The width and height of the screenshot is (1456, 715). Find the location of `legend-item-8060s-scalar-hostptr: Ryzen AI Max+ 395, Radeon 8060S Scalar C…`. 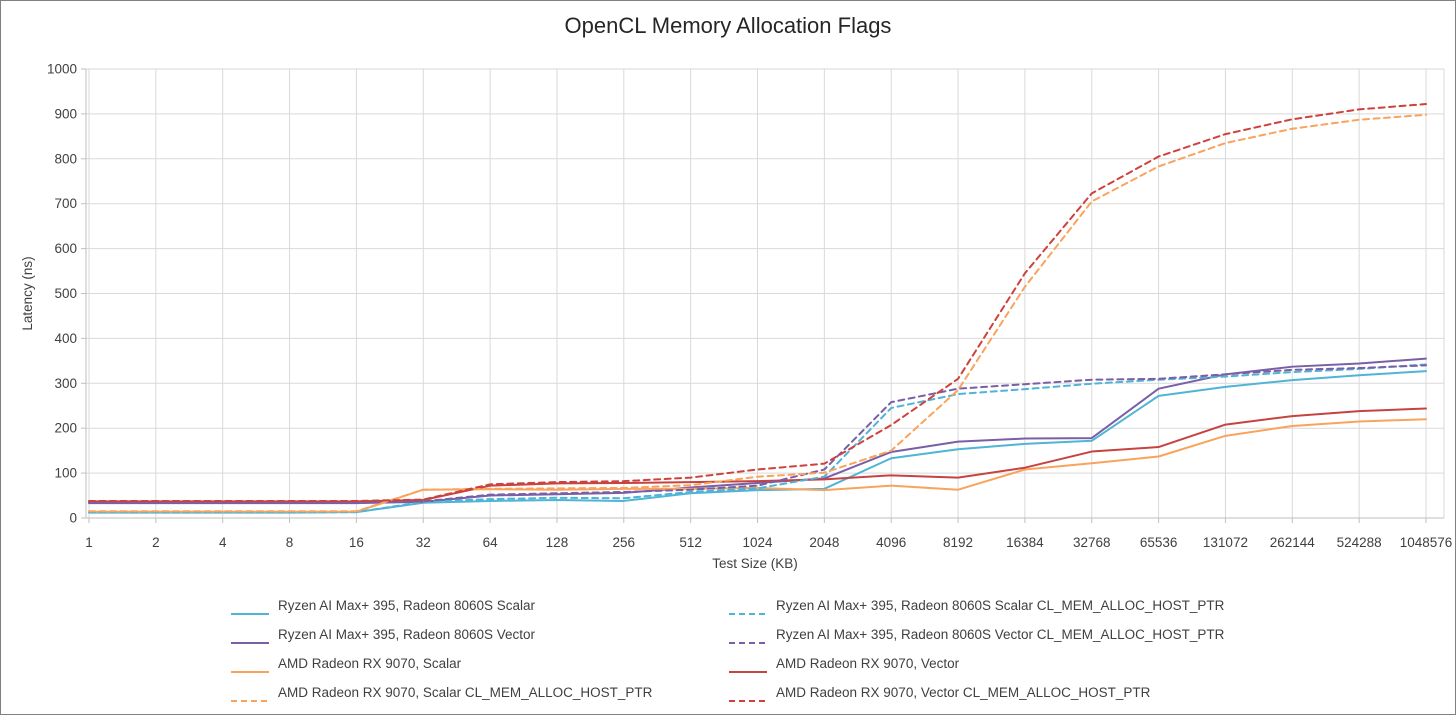

legend-item-8060s-scalar-hostptr: Ryzen AI Max+ 395, Radeon 8060S Scalar C… is located at coordinates (976, 605).